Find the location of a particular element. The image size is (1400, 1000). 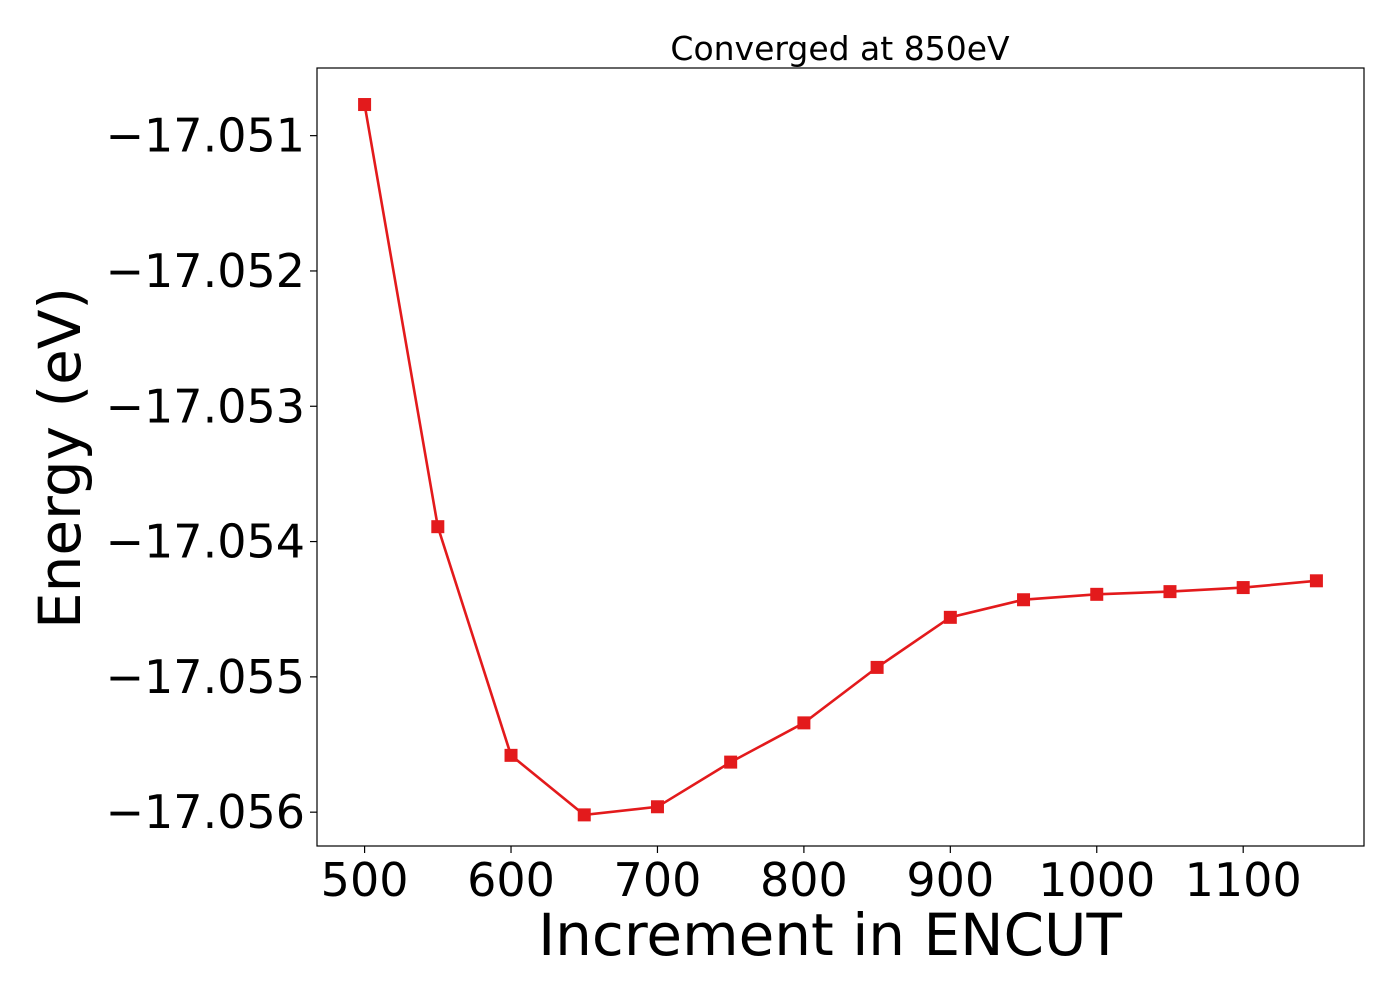

x-axis-ticks: 500 600 700 800 900 1000 1100 is located at coordinates (811, 876).